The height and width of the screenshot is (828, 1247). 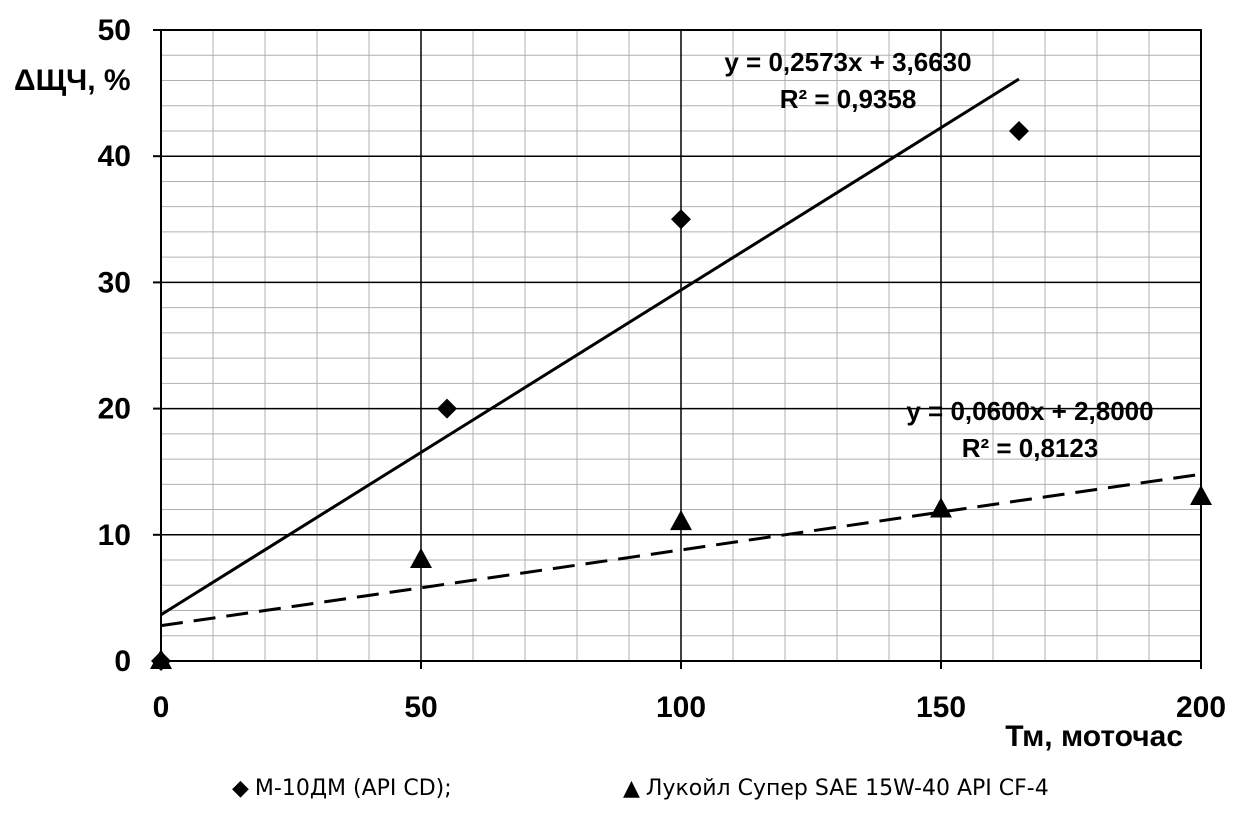 I want to click on y-tick-label: 30, so click(x=114, y=282).